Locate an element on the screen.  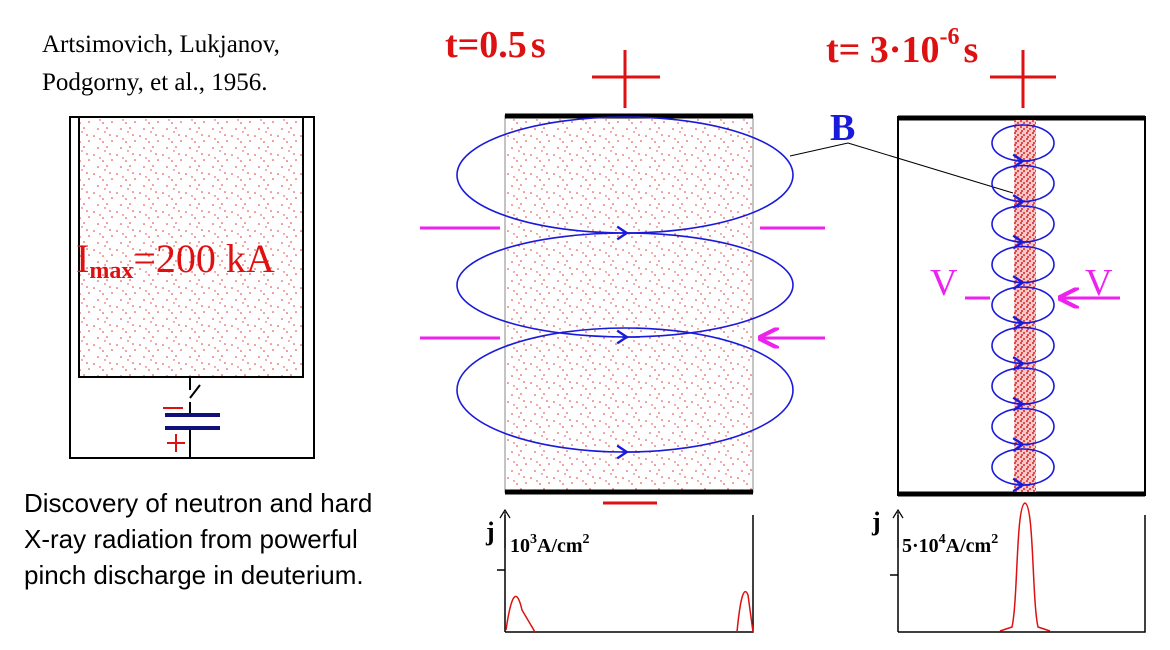
scale-exponent: 4 is located at coordinates (942, 539).